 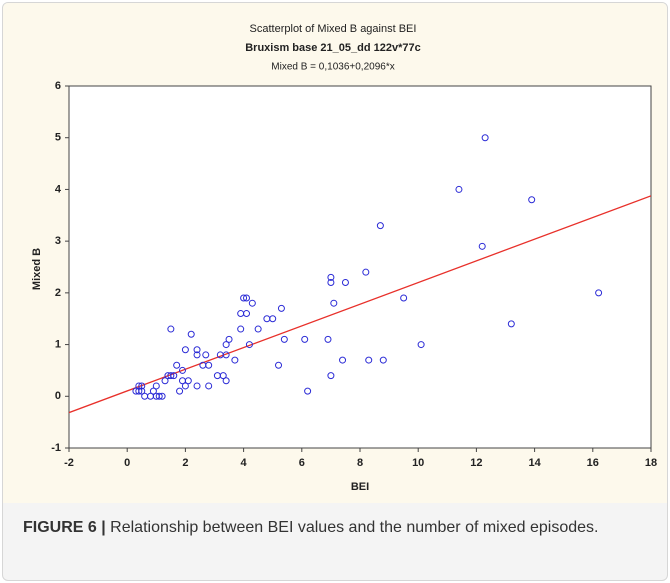 I want to click on chart-title: Scatterplot of Mixed B against BEI, so click(x=333, y=29).